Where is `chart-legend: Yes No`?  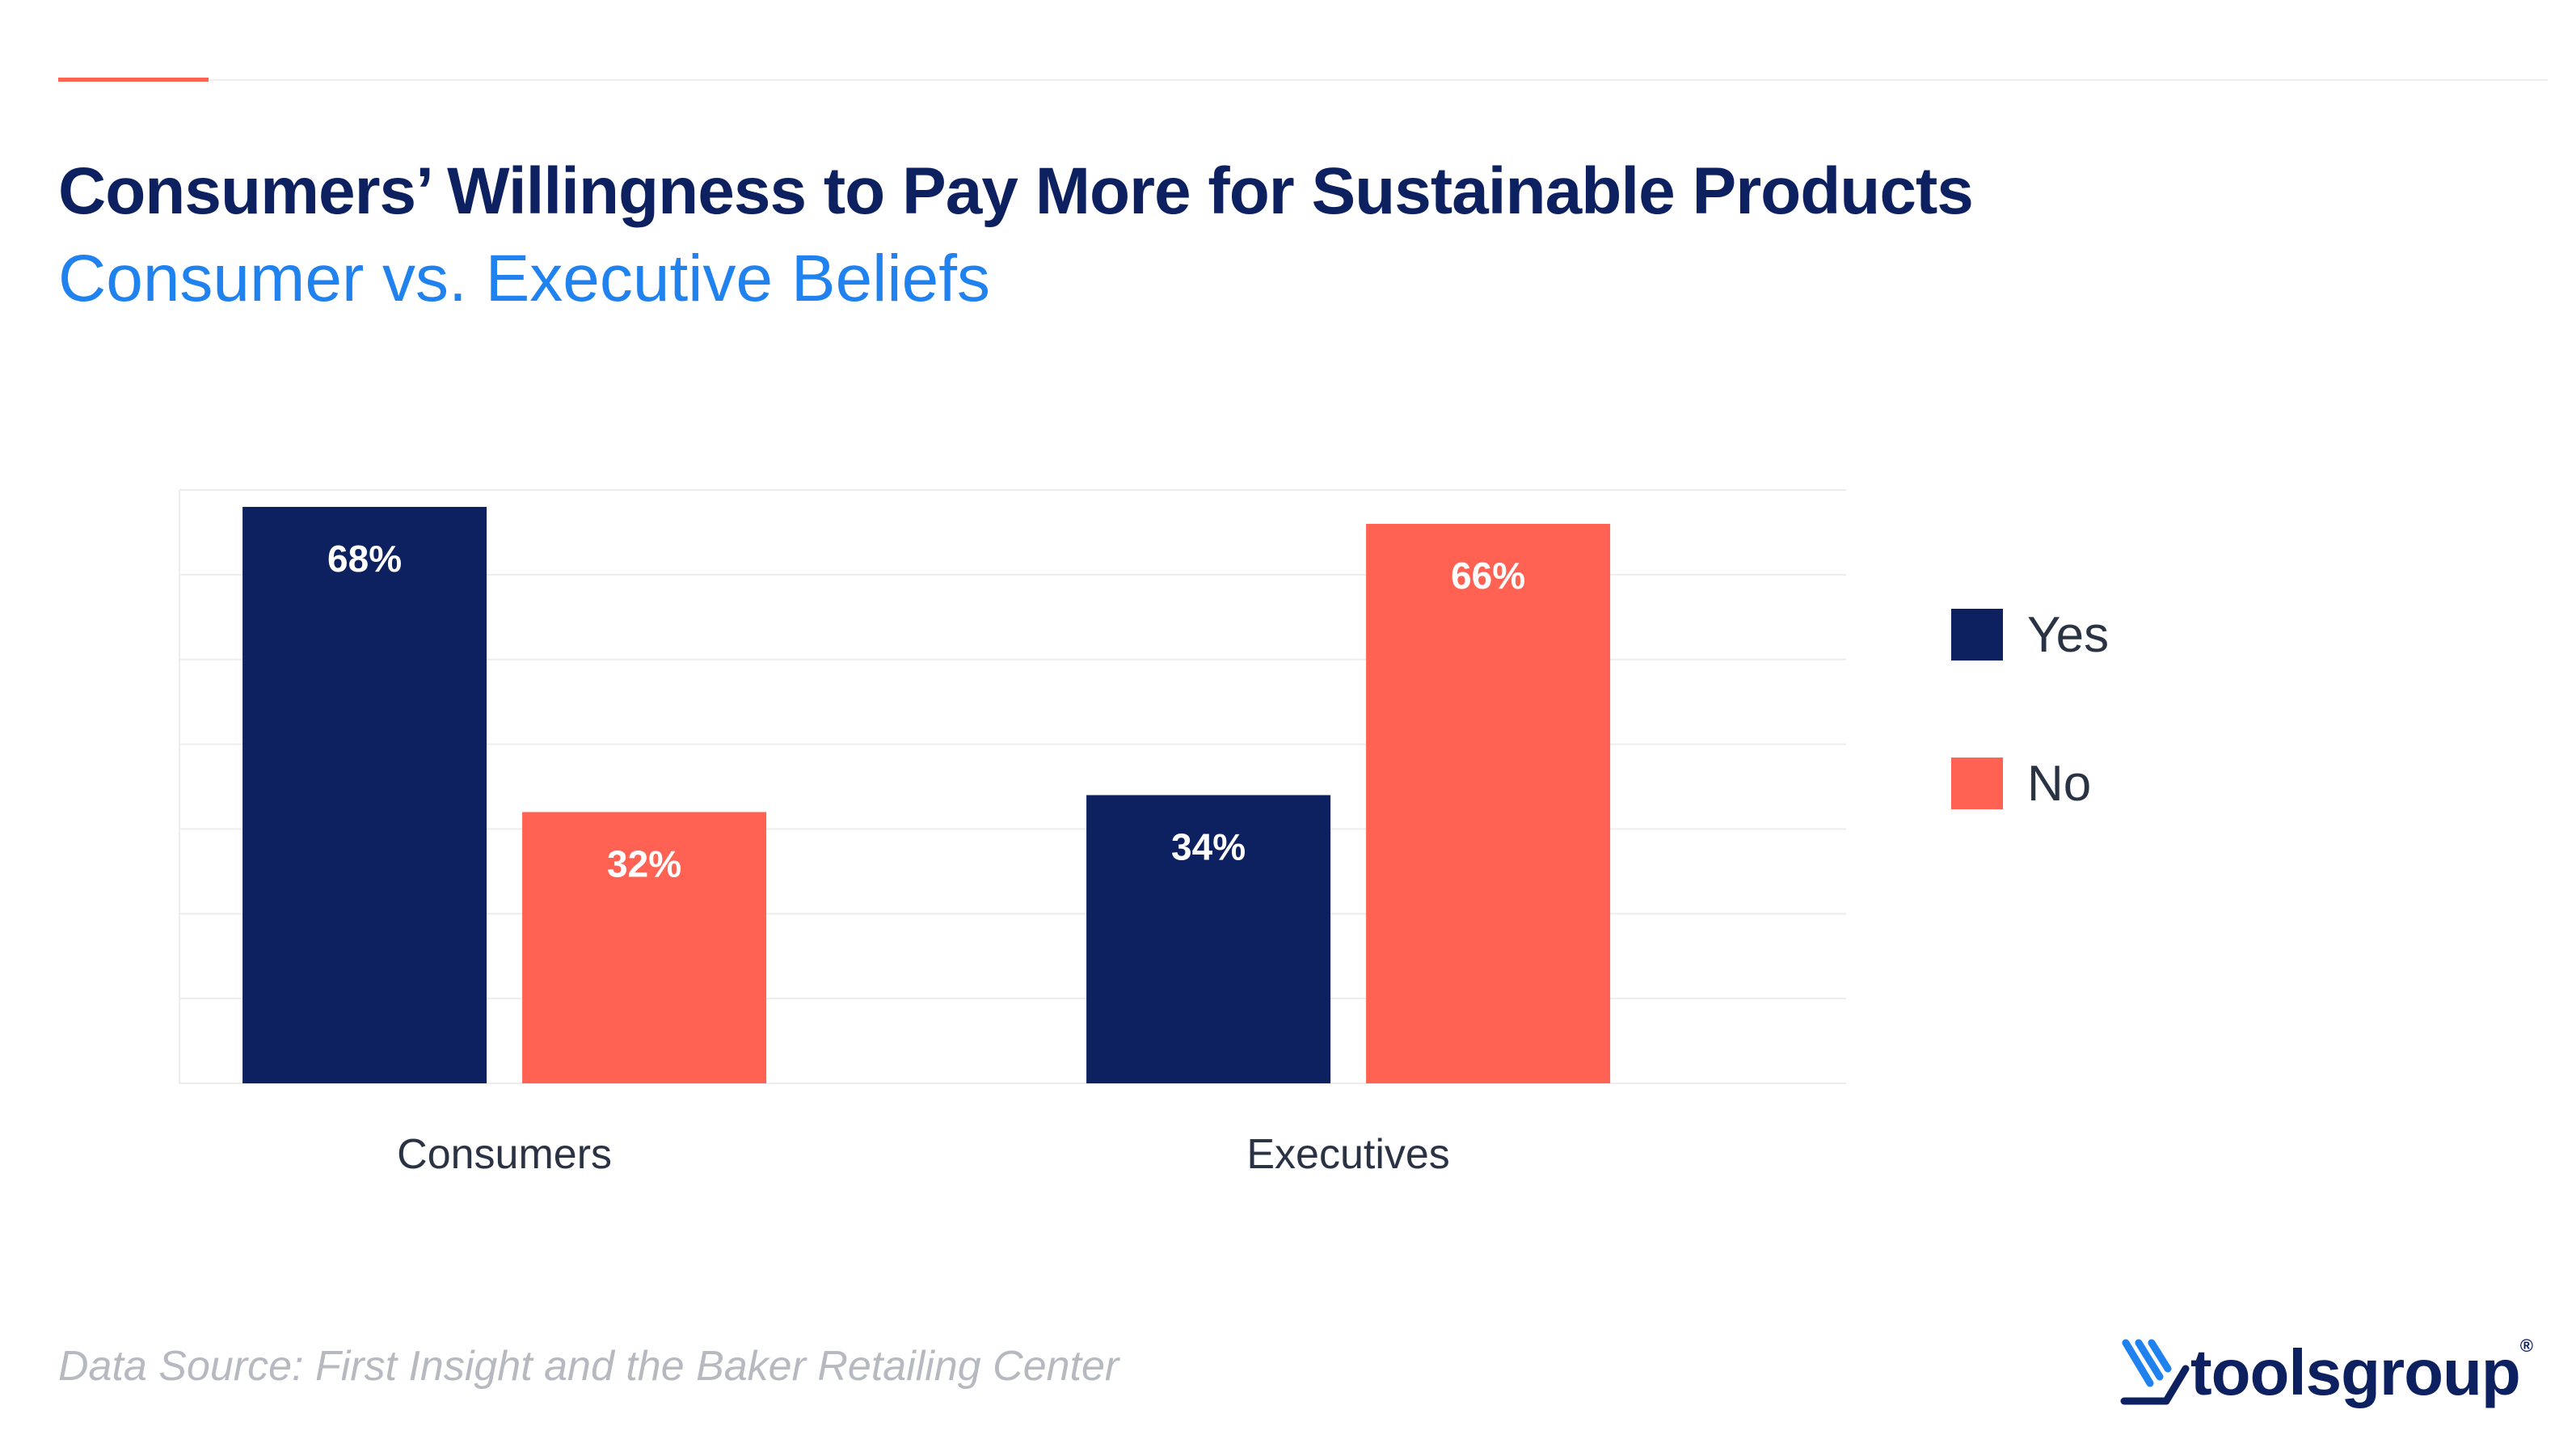
chart-legend: Yes No is located at coordinates (2030, 747).